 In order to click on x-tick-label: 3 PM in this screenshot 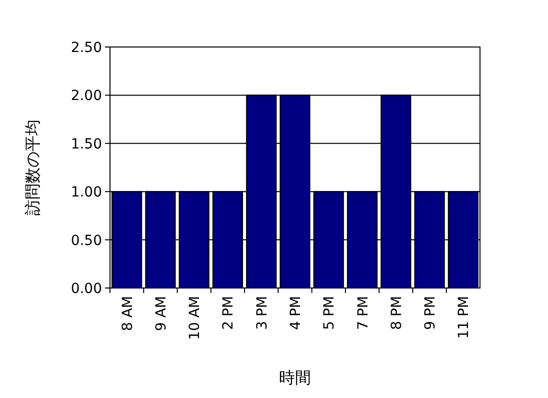, I will do `click(262, 313)`.